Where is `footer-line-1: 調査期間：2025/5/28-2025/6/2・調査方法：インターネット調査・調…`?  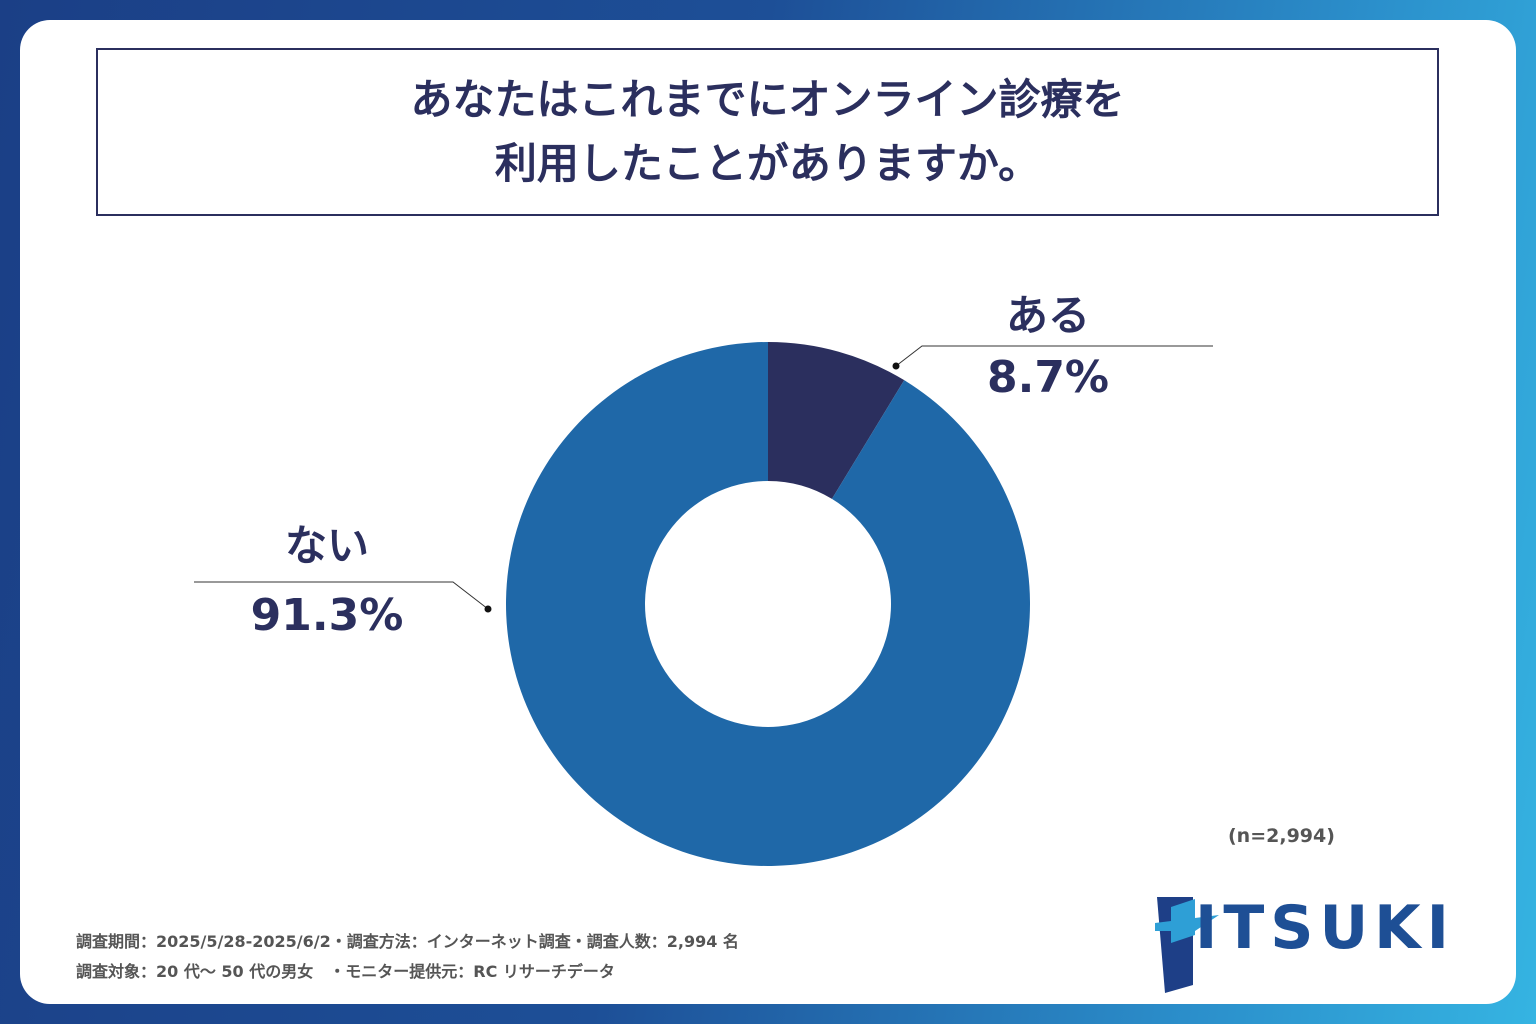
footer-line-1: 調査期間：2025/5/28-2025/6/2・調査方法：インターネット調査・調… is located at coordinates (407, 941).